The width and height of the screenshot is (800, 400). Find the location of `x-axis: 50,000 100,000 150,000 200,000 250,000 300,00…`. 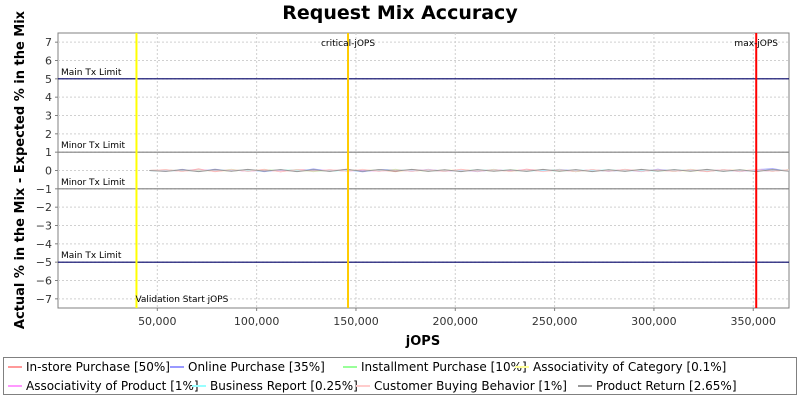

x-axis: 50,000 100,000 150,000 200,000 250,000 300,00… is located at coordinates (457, 318).